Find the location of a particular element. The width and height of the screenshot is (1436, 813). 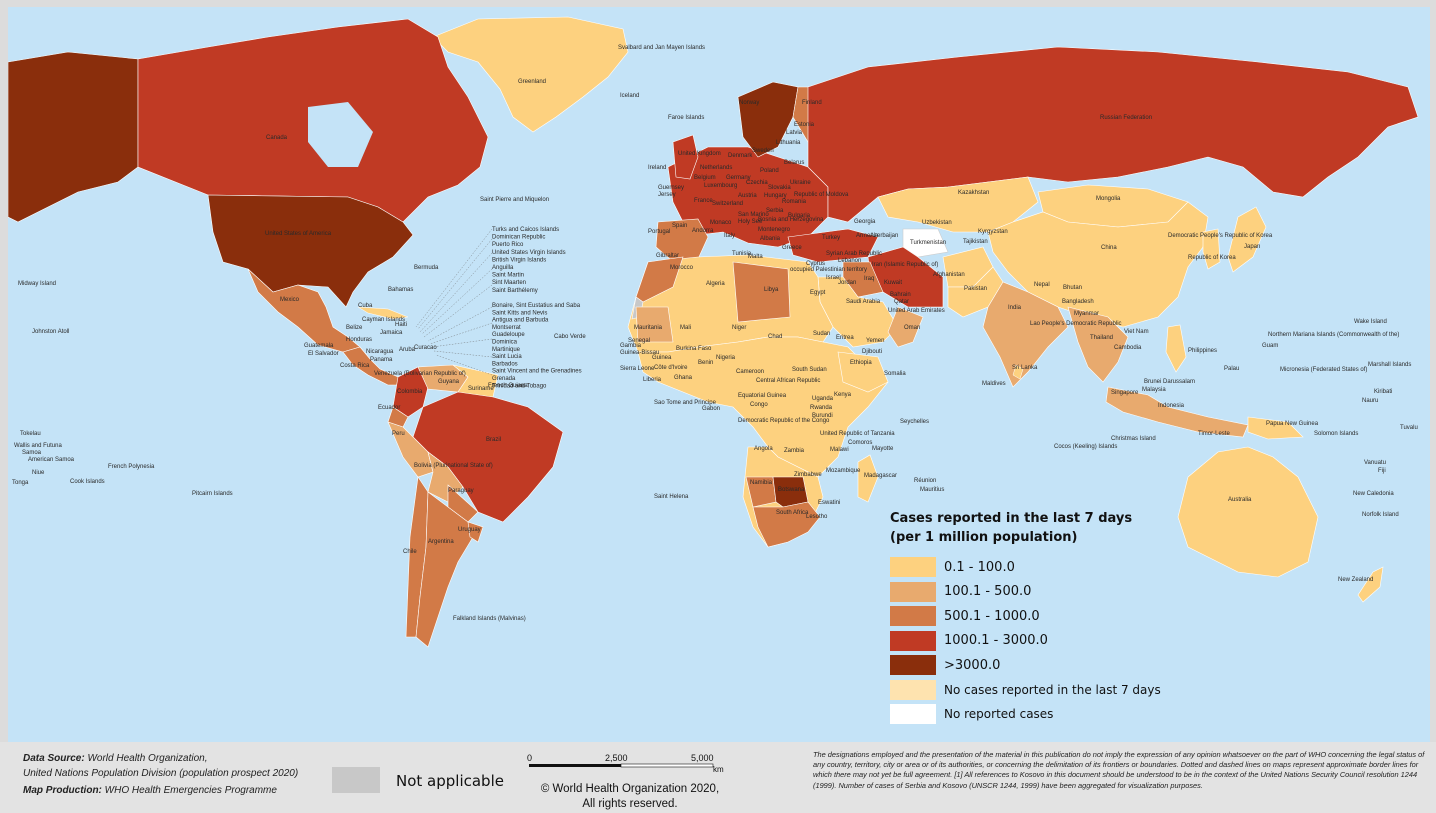

label-caboverde: Cabo Verde is located at coordinates (570, 337).